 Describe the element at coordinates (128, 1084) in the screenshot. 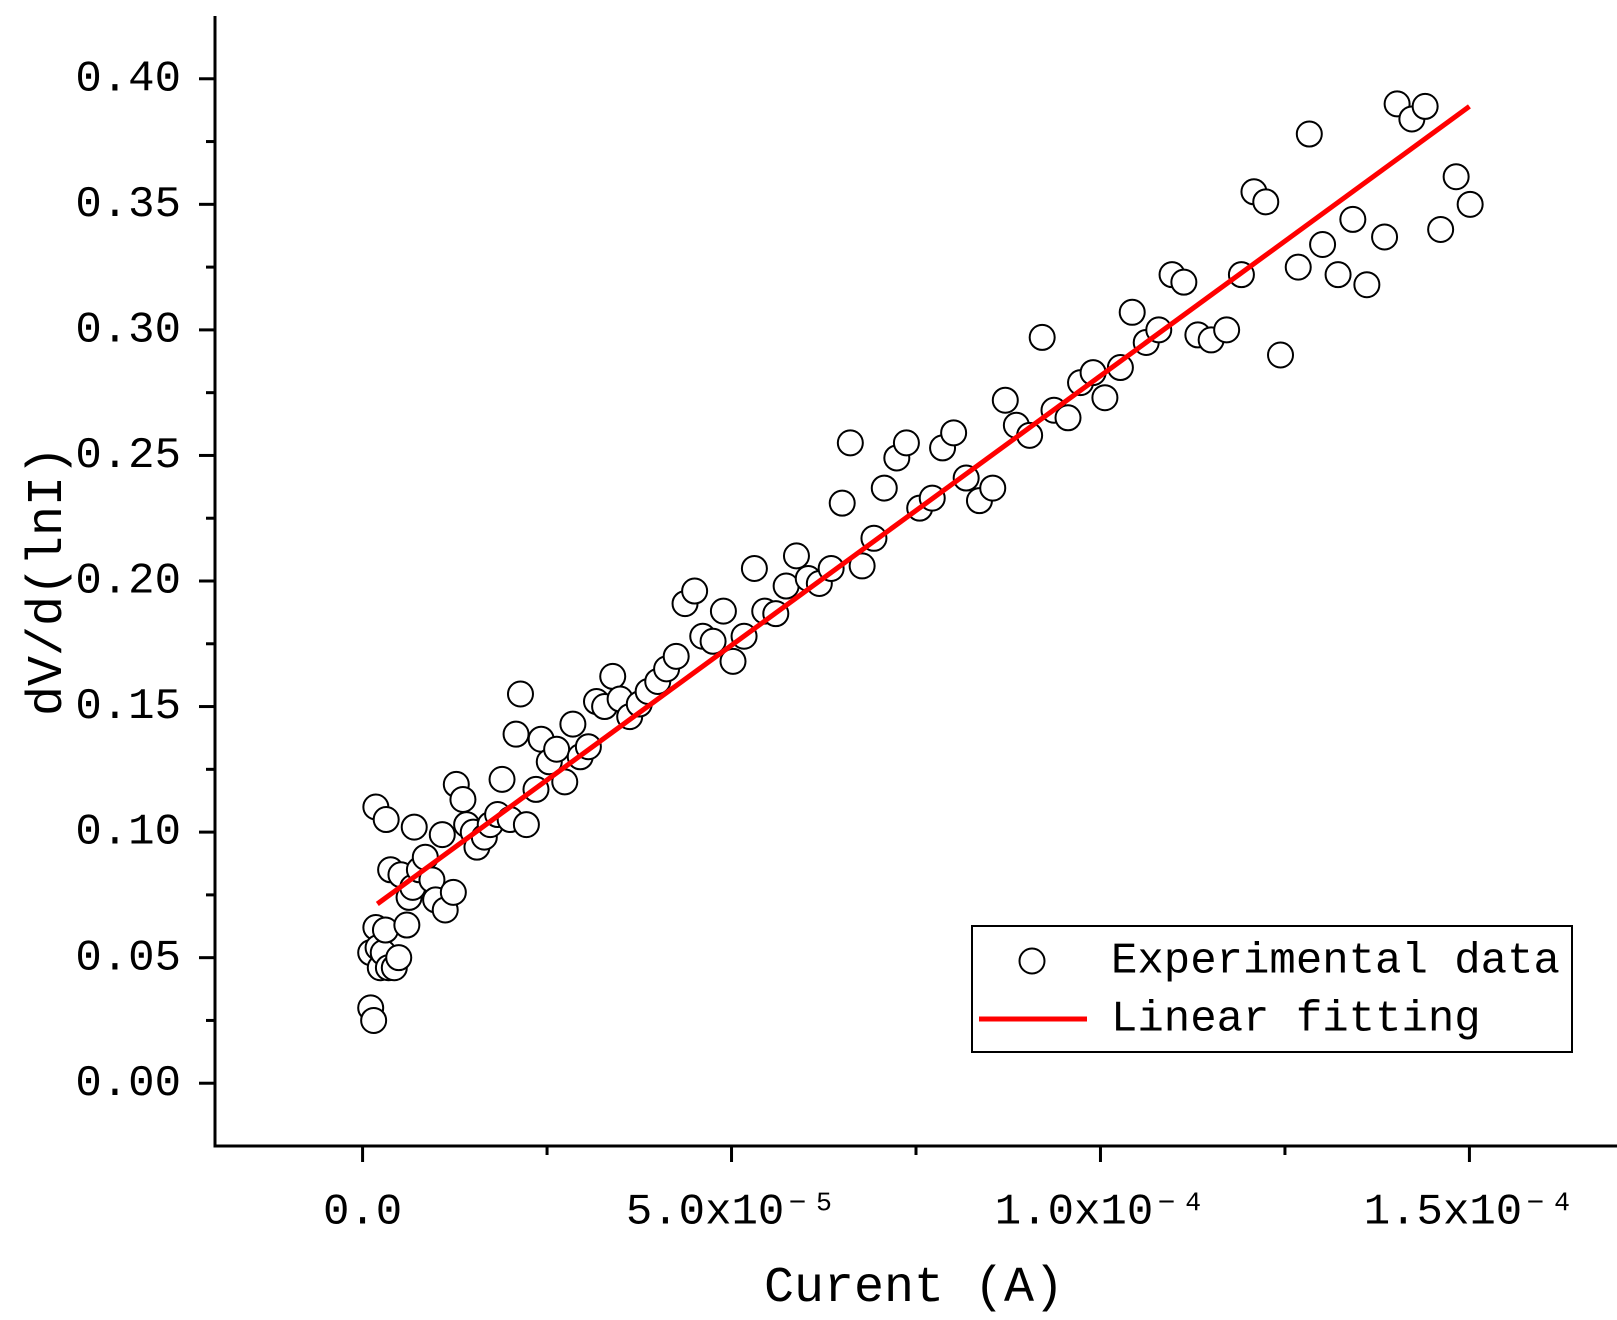

I see `y-tick-label: 0.00` at that location.